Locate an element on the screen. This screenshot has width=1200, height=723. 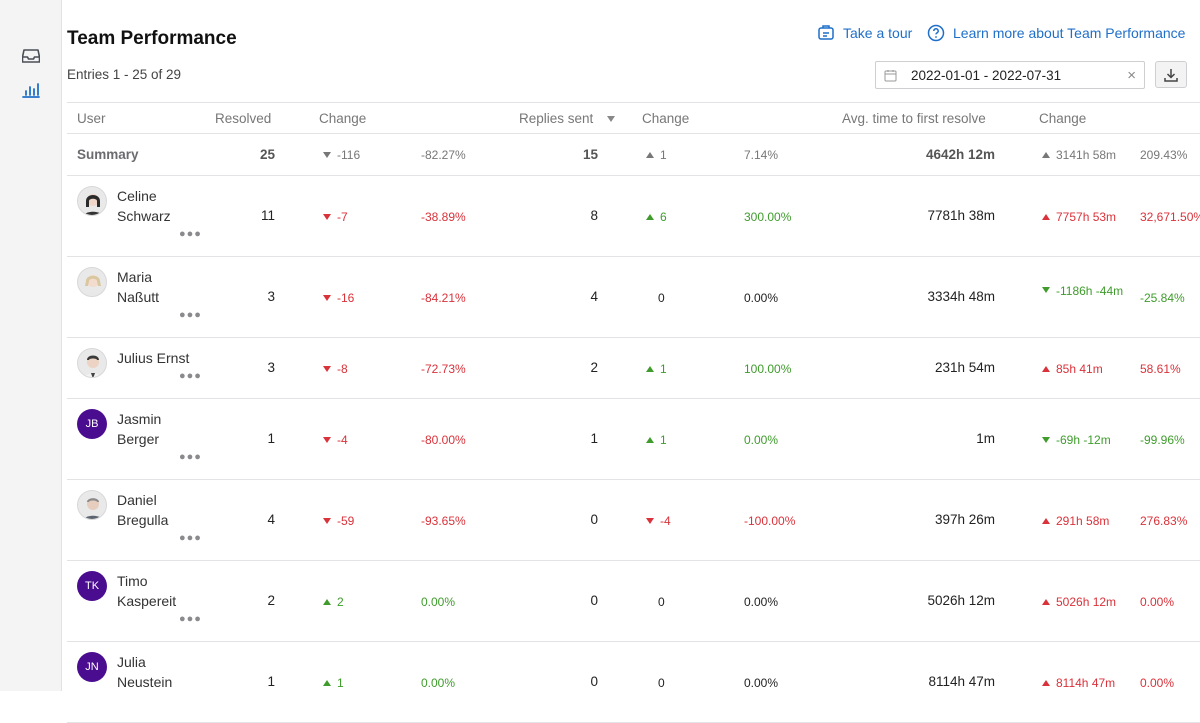
resolved-pct: -84.21% is located at coordinates (443, 298).